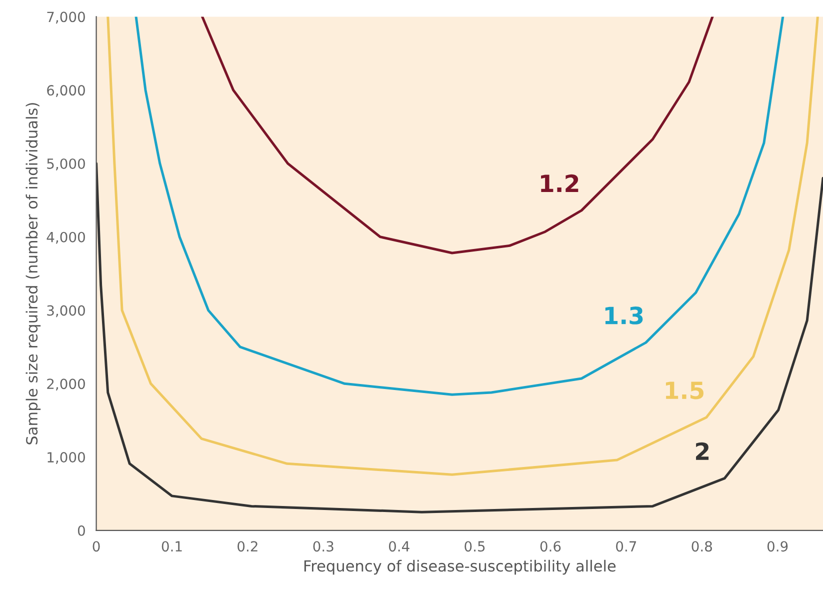  What do you see at coordinates (248, 546) in the screenshot?
I see `x-tick-label: 0.2` at bounding box center [248, 546].